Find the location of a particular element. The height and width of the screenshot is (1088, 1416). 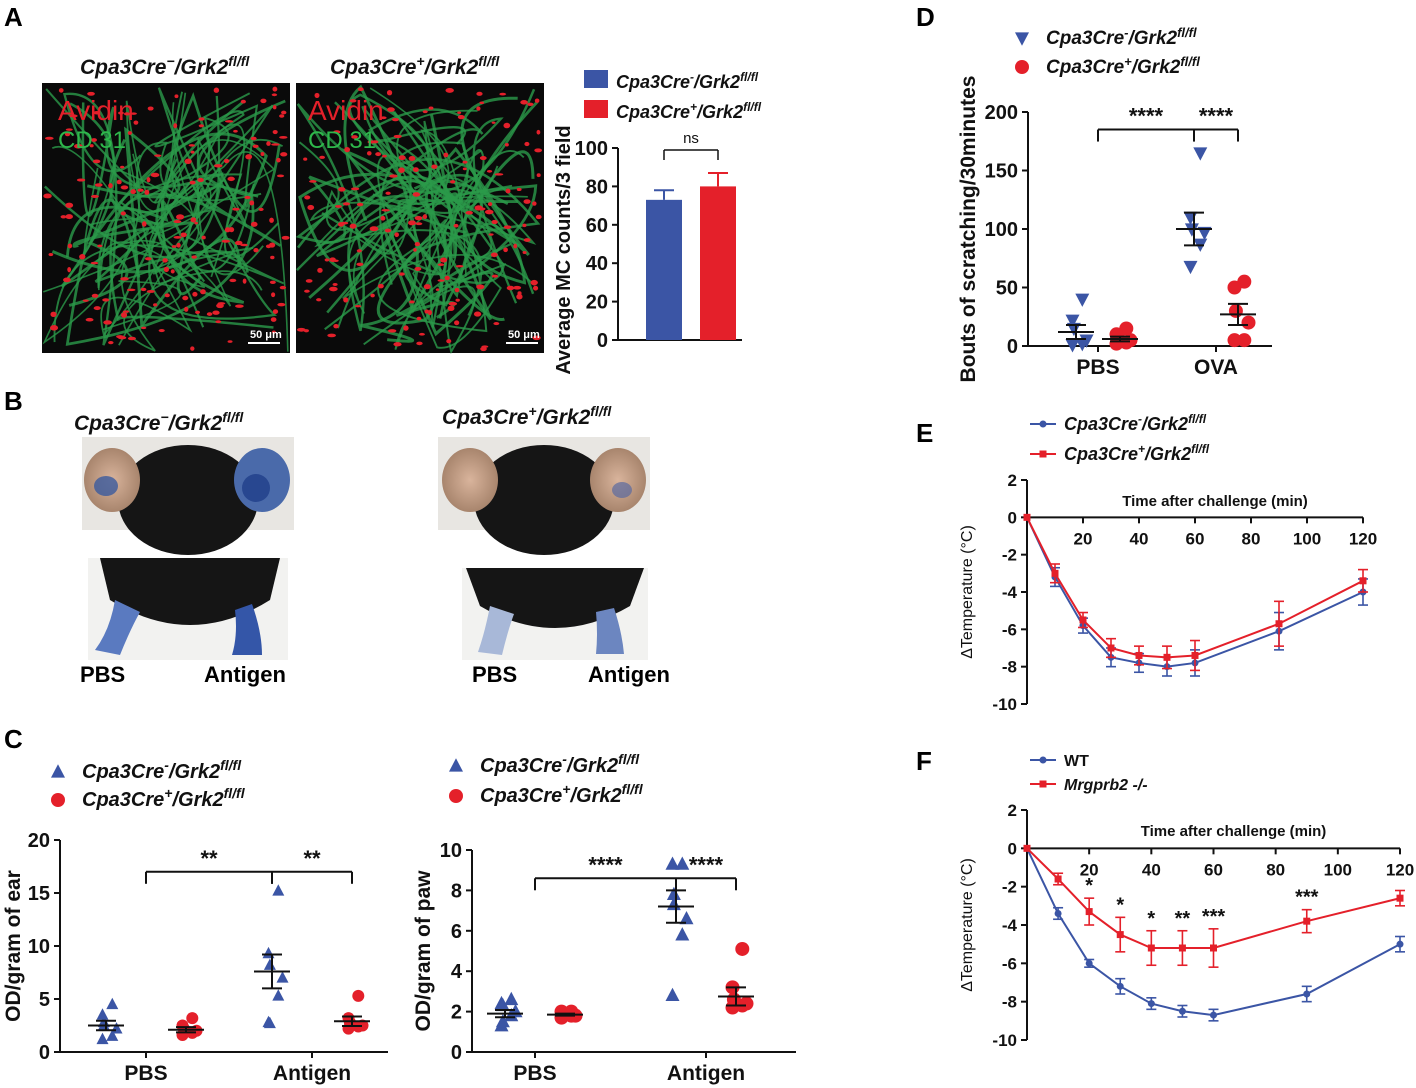

micrograph-left: Avidin CD 31 50 μm is located at coordinates (166, 218).